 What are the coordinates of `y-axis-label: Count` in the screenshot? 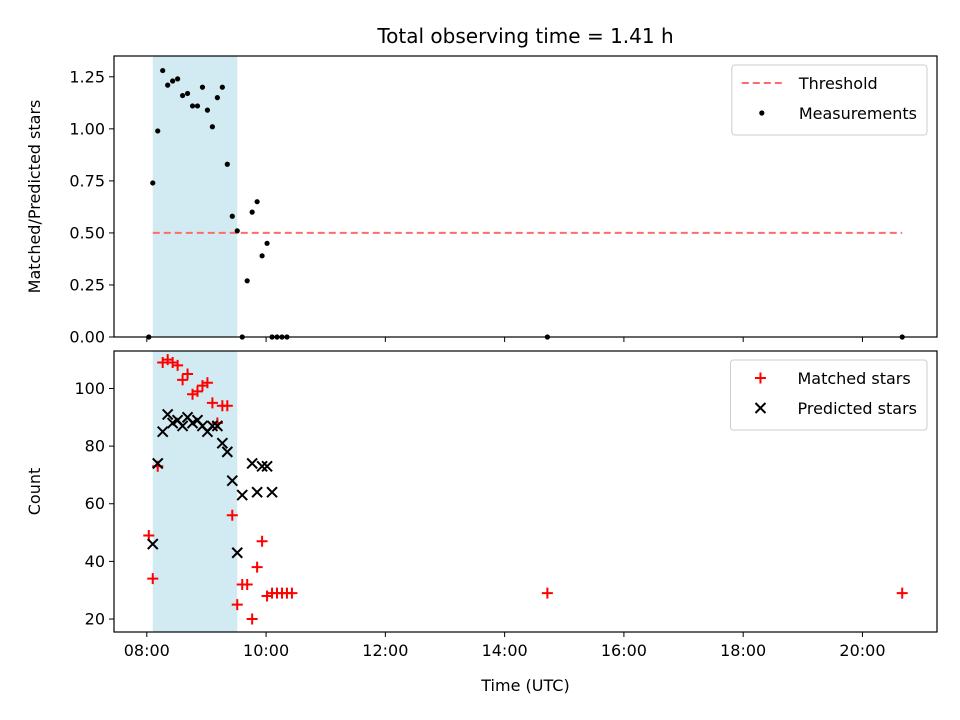 It's located at (34, 492).